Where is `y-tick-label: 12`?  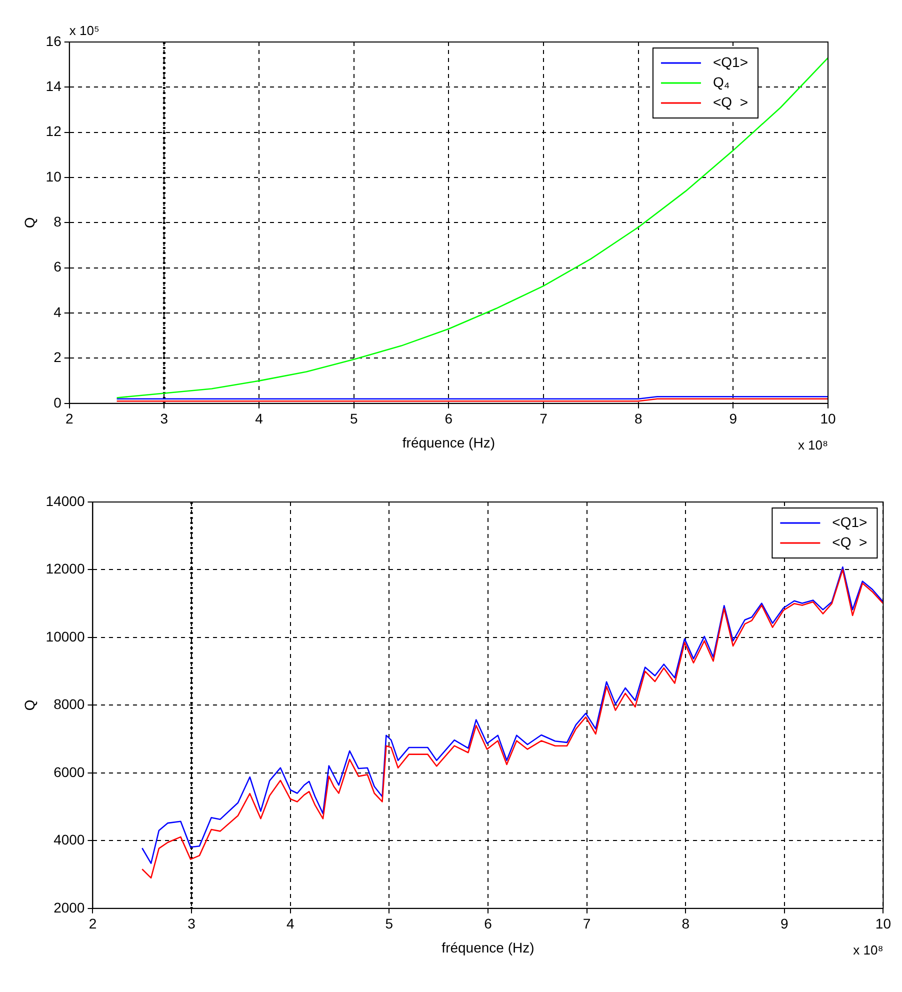 y-tick-label: 12 is located at coordinates (54, 131).